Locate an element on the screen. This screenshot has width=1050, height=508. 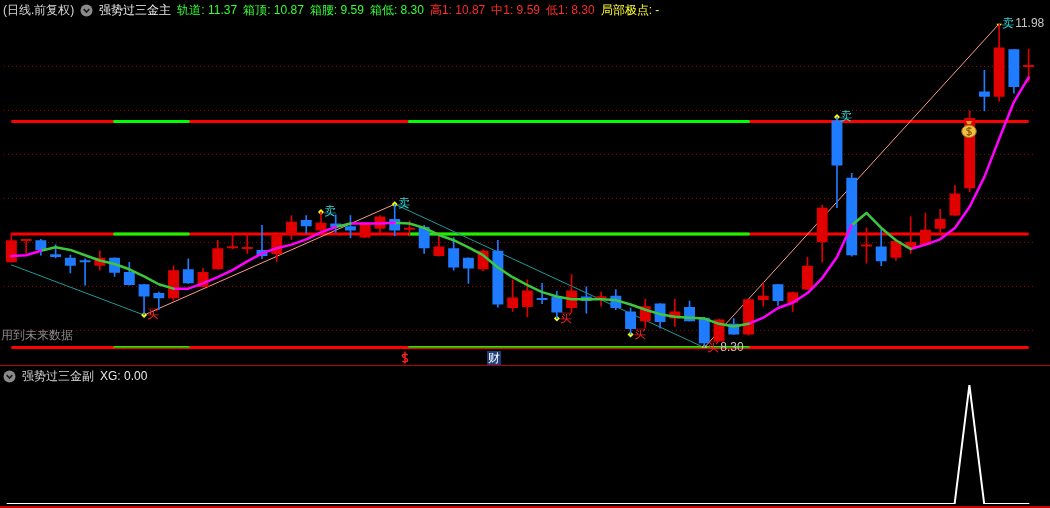
text: 局部极点: - is located at coordinates (630, 10).